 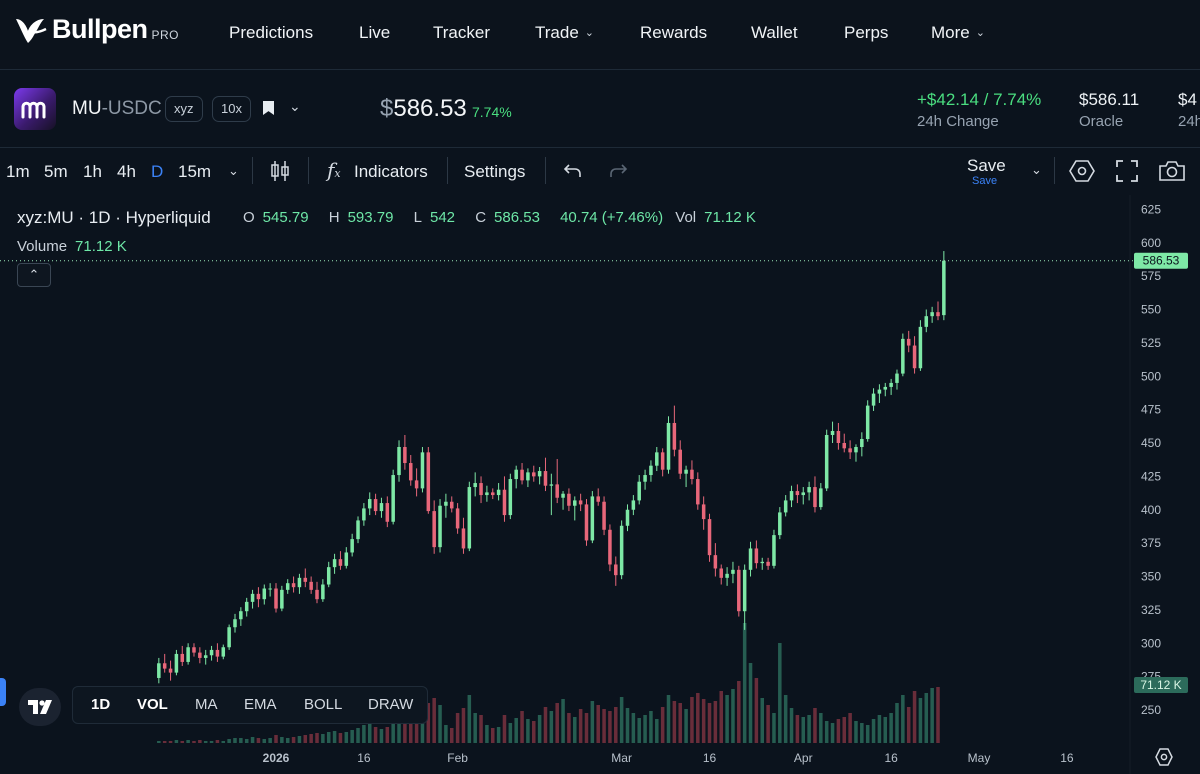 I want to click on stat-oracle-label: Oracle, so click(x=1101, y=121).